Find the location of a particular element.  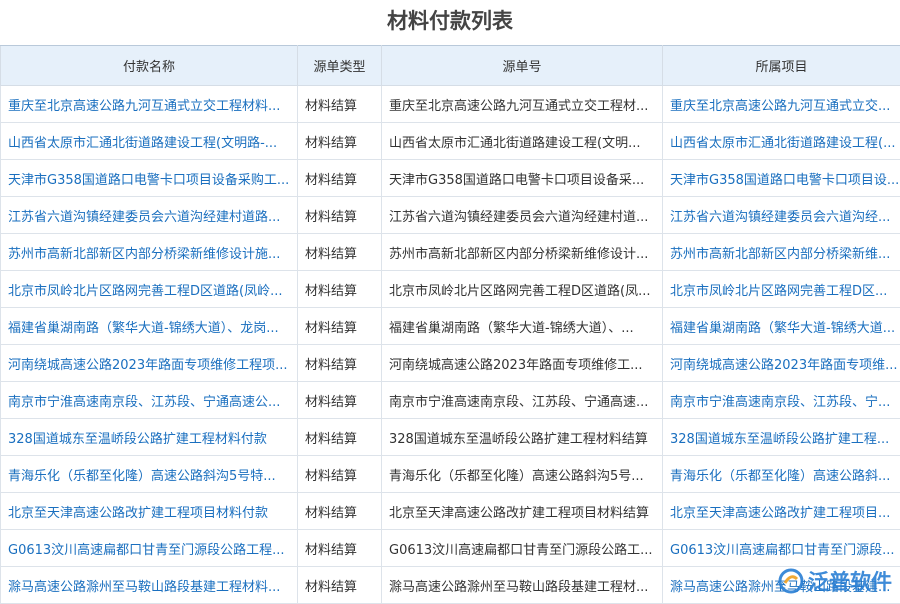

page-title: 材料付款列表 is located at coordinates (450, 22).